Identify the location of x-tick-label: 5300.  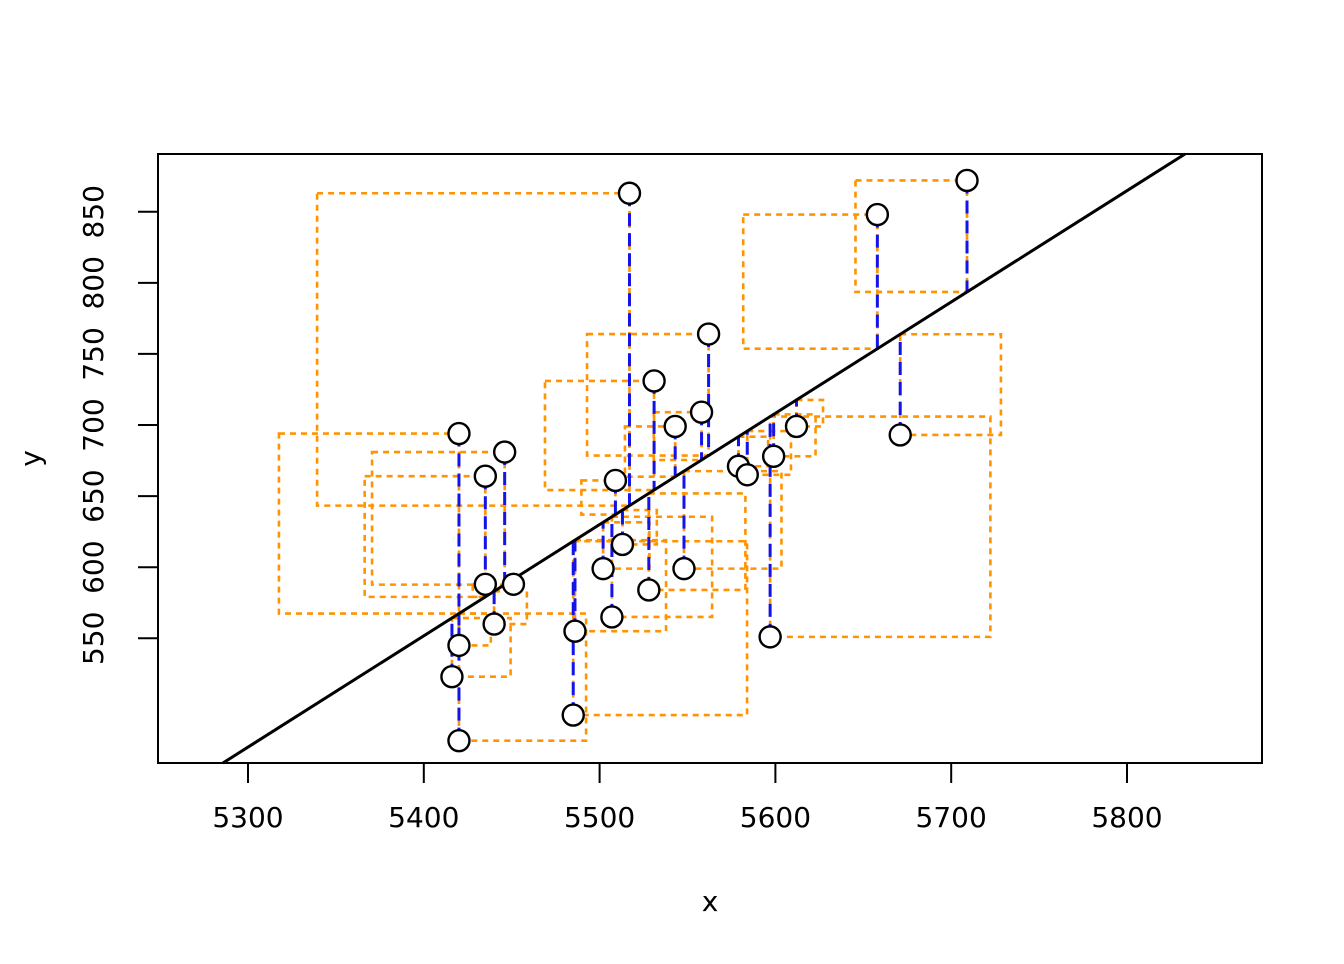
(247, 817).